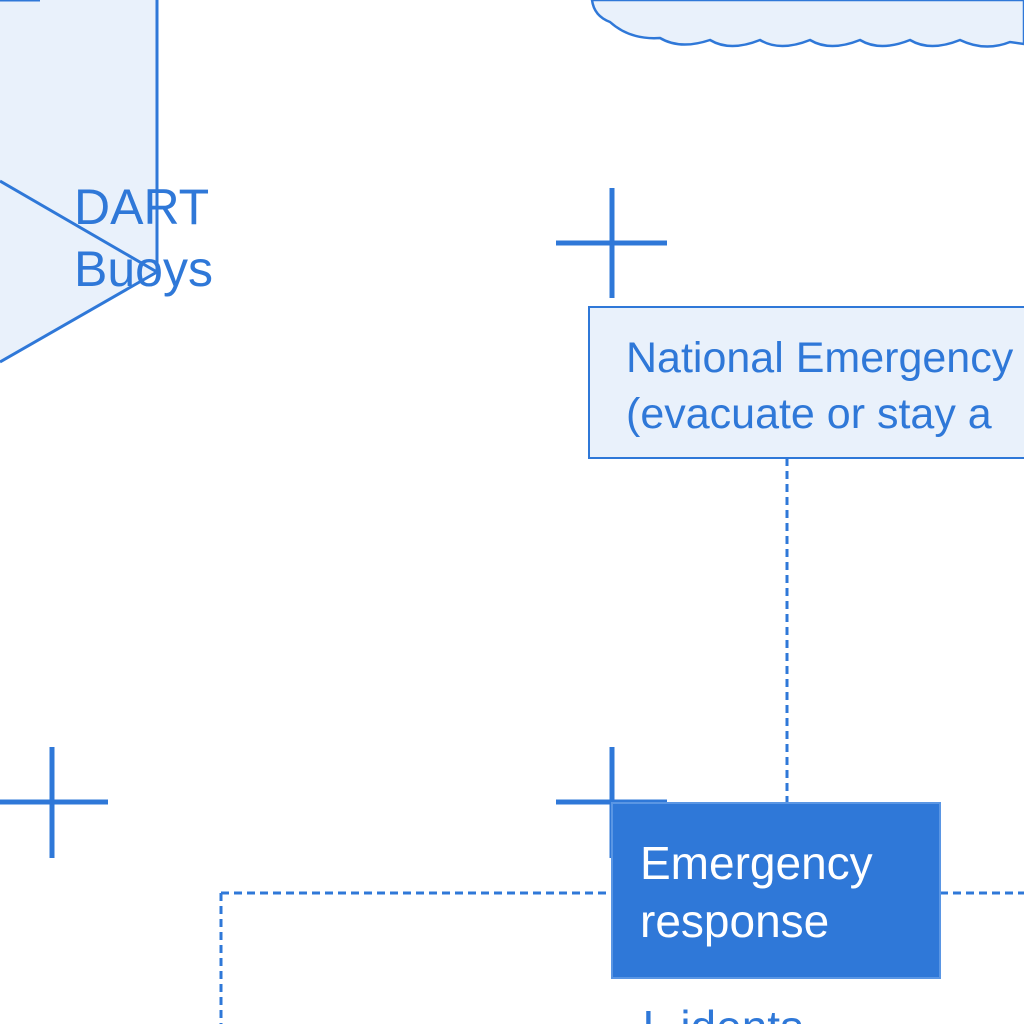 Image resolution: width=1024 pixels, height=1024 pixels. I want to click on incidents-label-partial: I idents, so click(722, 1011).